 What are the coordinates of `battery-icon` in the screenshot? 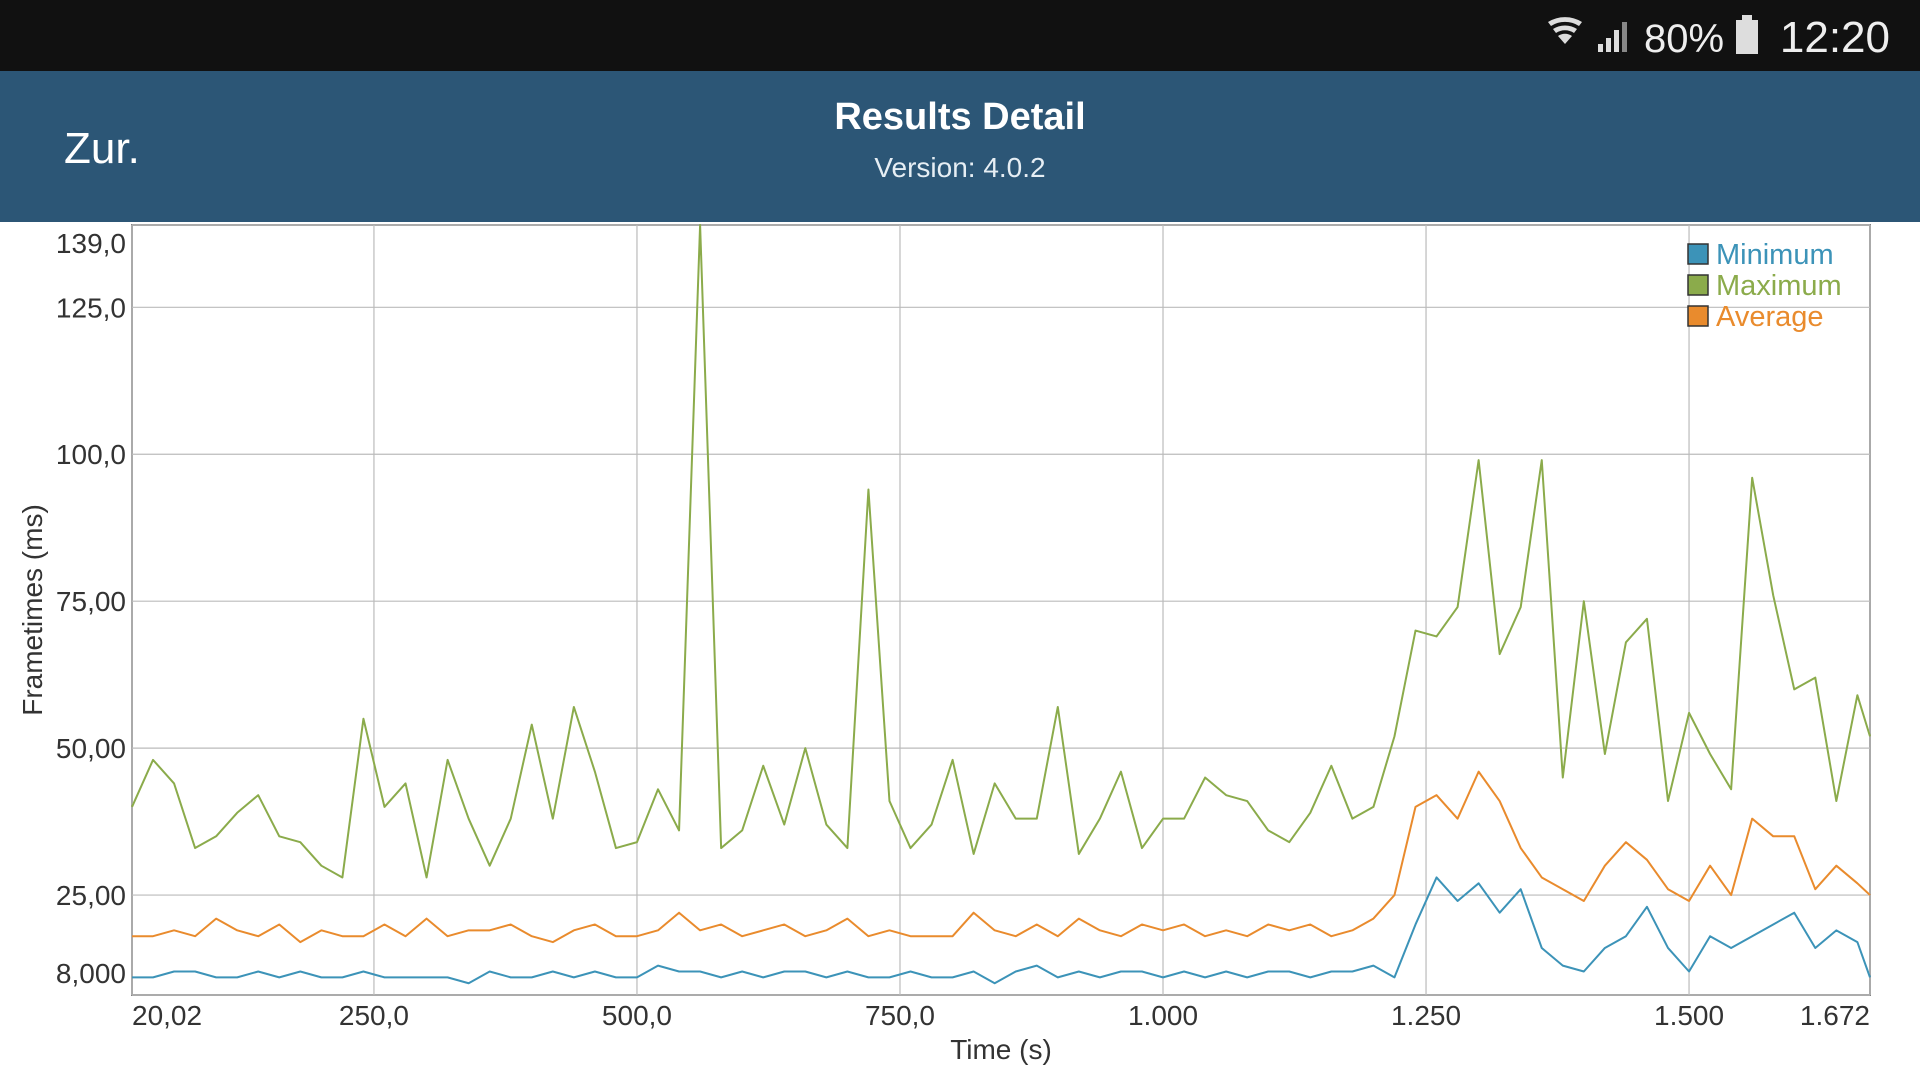 It's located at (1747, 37).